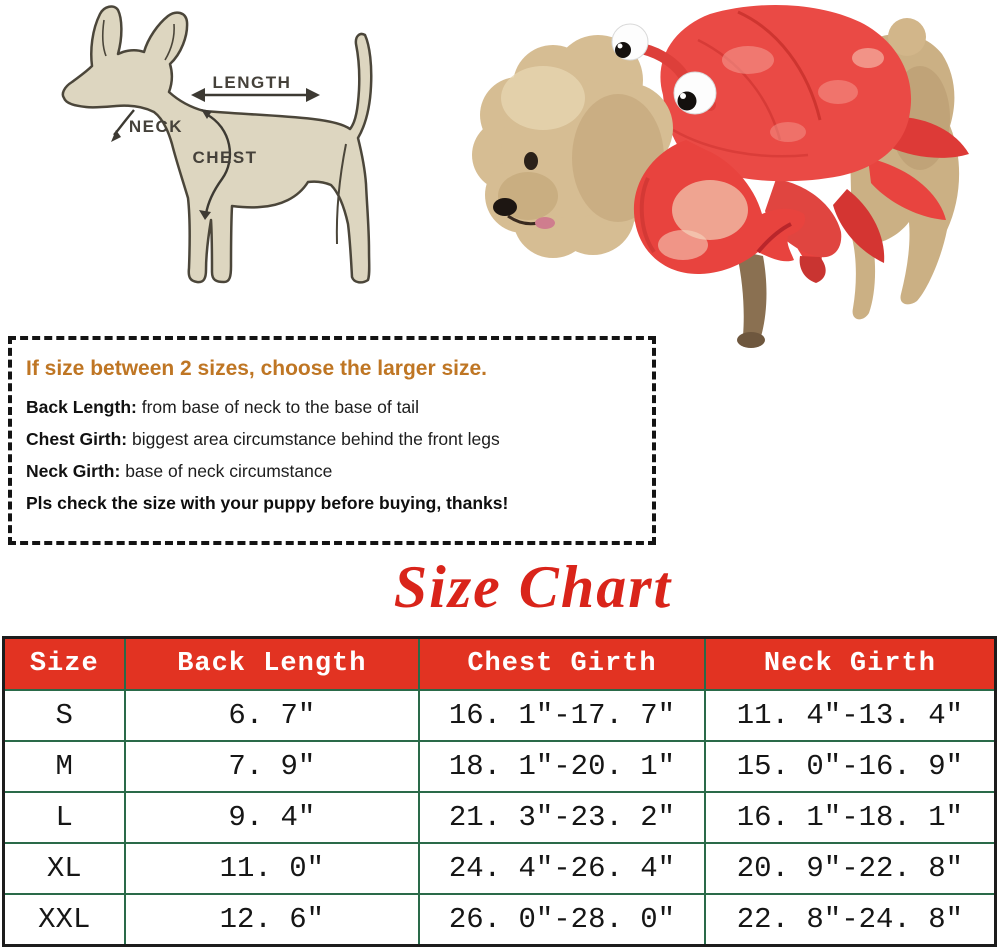 The image size is (1000, 951). What do you see at coordinates (64, 868) in the screenshot?
I see `cell-size: XL` at bounding box center [64, 868].